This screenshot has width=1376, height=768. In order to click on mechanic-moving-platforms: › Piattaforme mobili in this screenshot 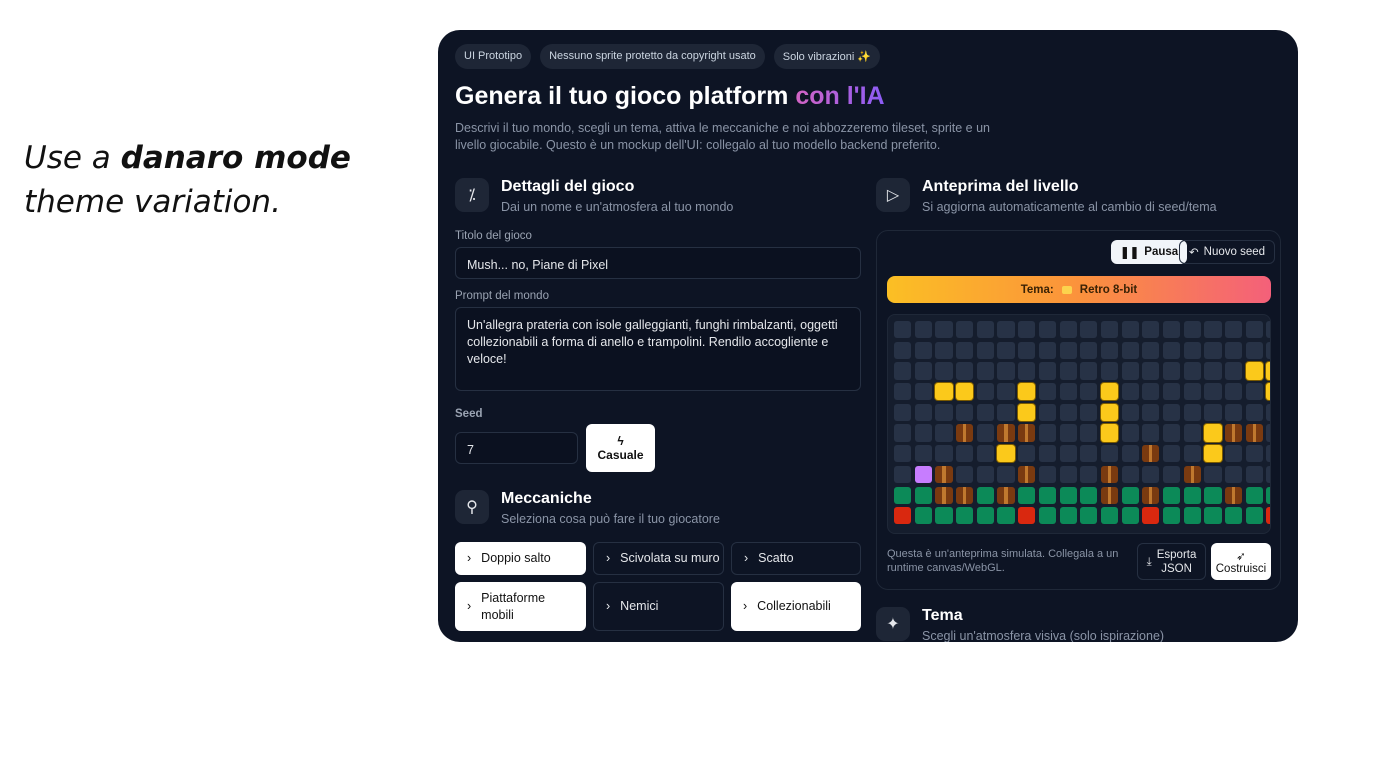, I will do `click(520, 606)`.